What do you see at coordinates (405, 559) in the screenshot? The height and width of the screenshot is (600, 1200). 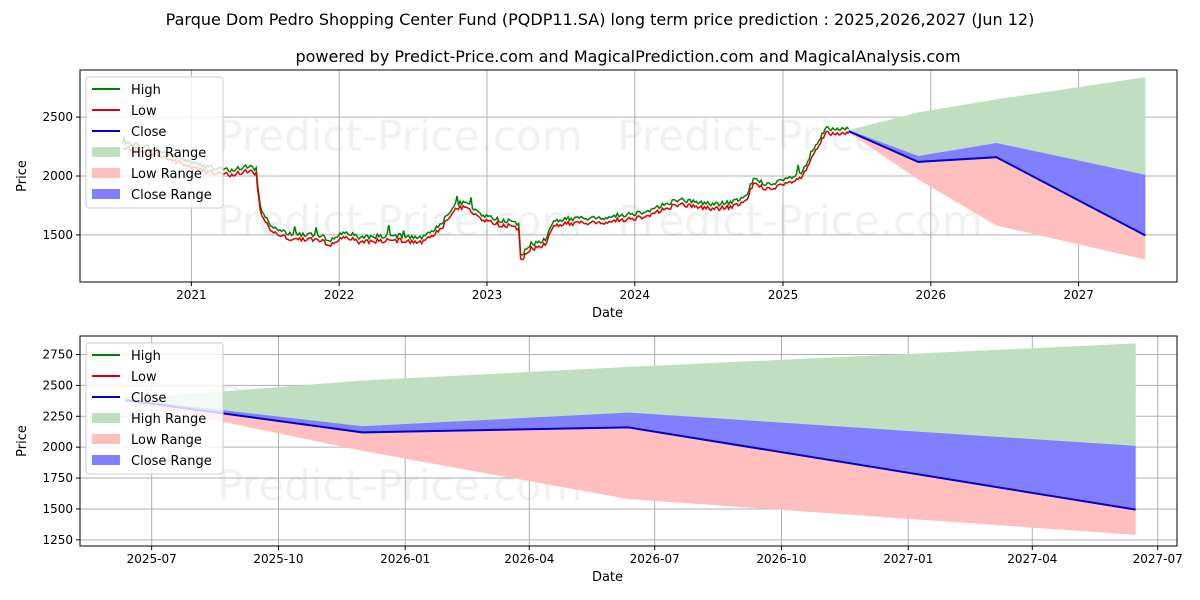 I see `x-tick-label: 2026-01` at bounding box center [405, 559].